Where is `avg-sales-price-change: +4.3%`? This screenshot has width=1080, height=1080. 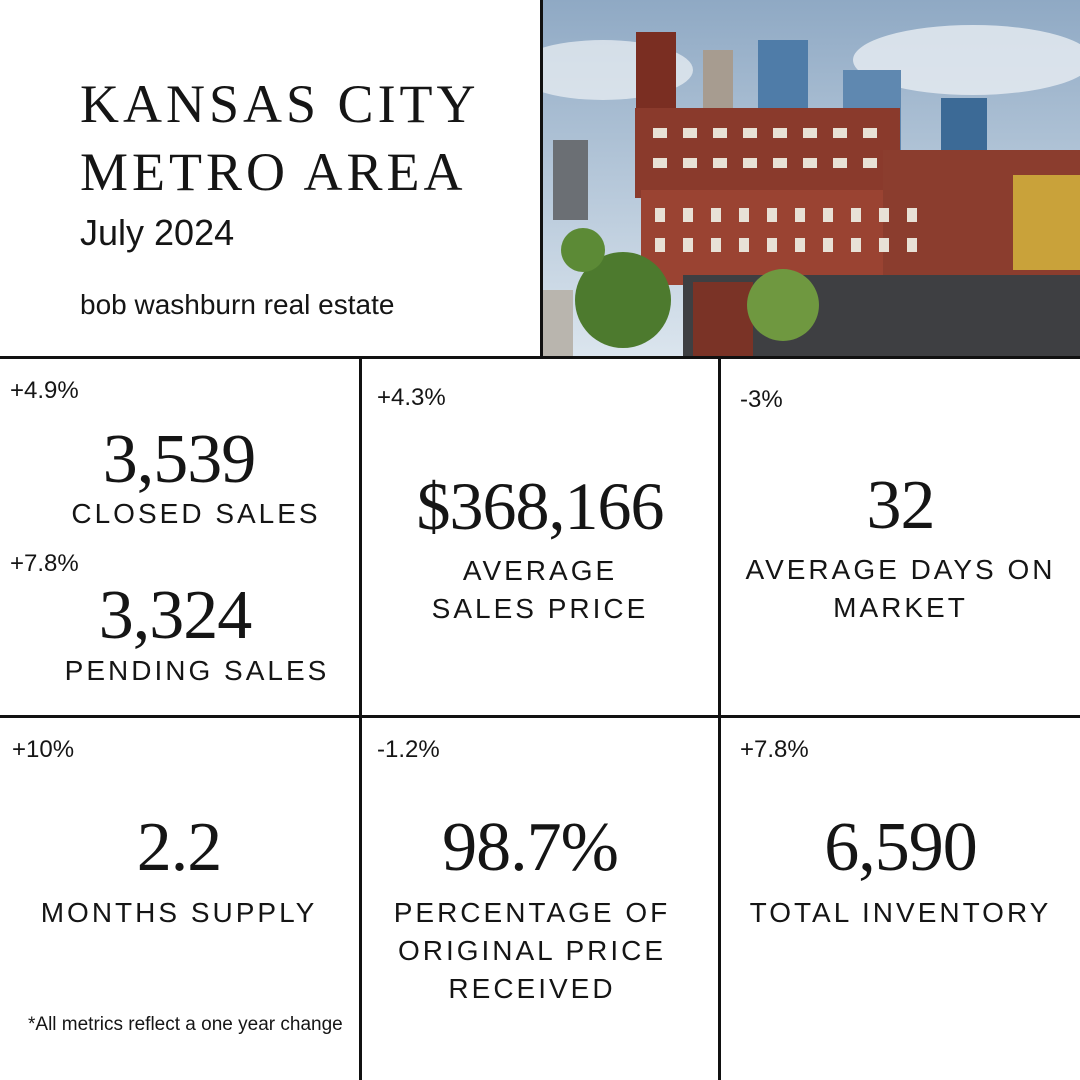
avg-sales-price-change: +4.3% is located at coordinates (411, 397).